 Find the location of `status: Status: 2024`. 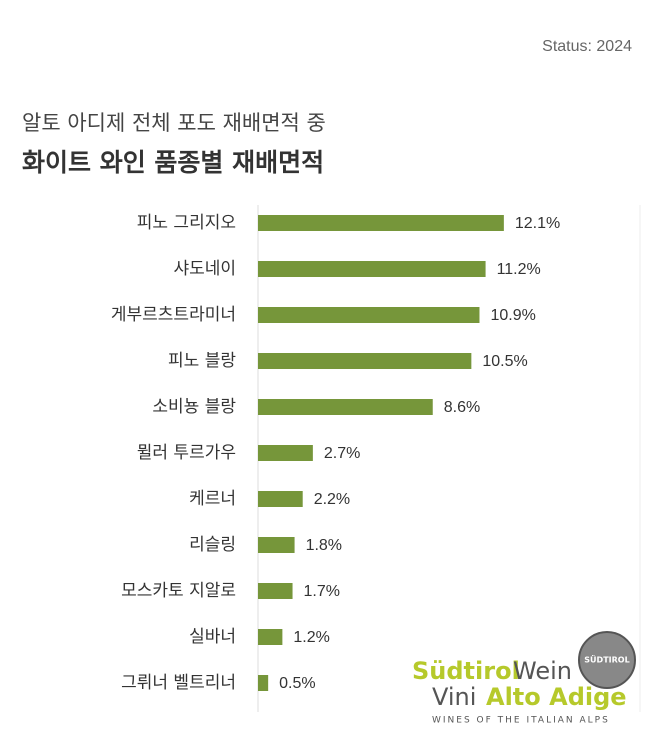

status: Status: 2024 is located at coordinates (587, 46).